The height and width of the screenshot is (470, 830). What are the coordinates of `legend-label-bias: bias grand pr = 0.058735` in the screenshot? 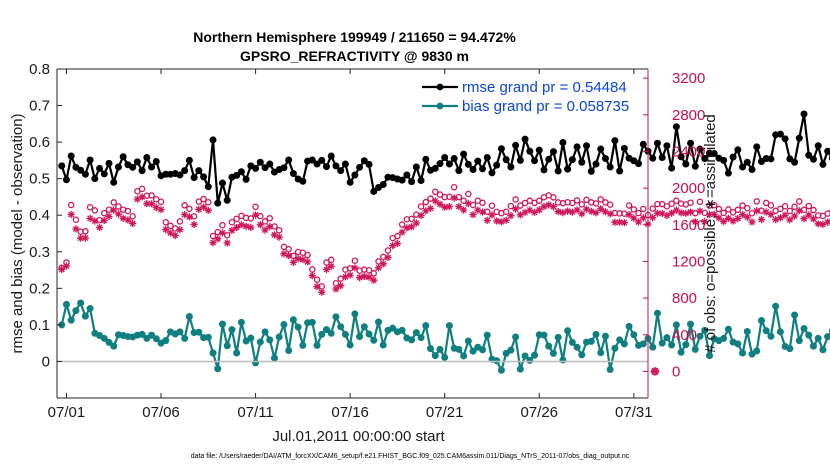 It's located at (545, 106).